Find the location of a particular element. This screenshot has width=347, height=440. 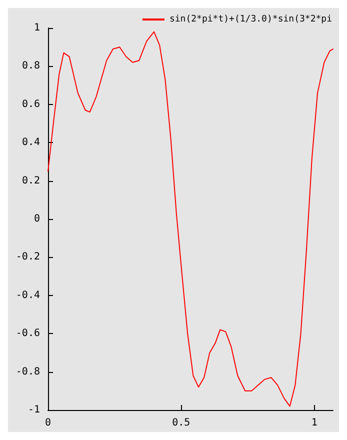

y-tick-label: 0 is located at coordinates (37, 219).